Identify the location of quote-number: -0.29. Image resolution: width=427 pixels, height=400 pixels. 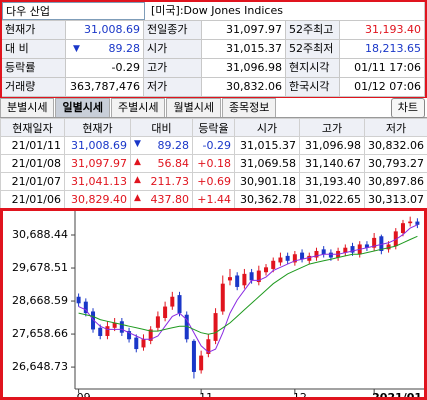
(125, 67).